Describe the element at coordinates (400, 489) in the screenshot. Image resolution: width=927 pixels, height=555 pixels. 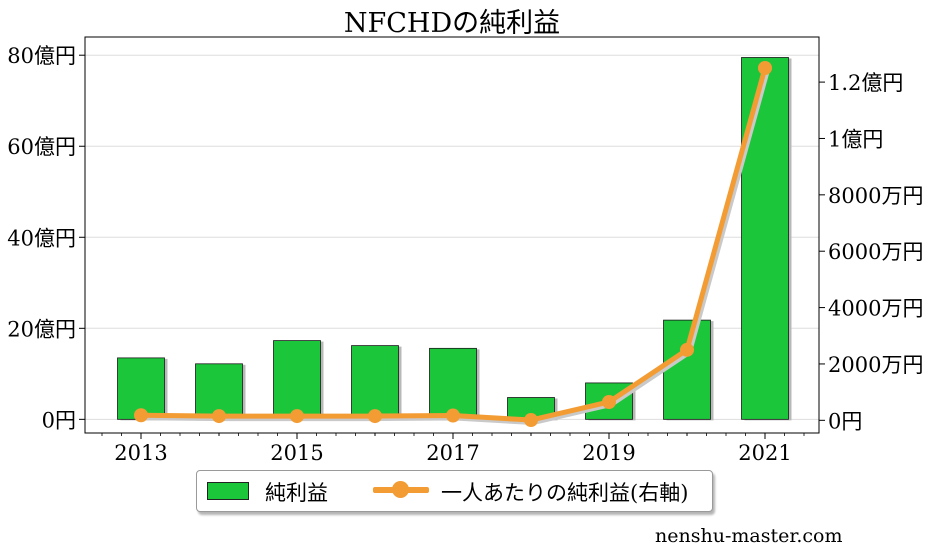
I see `legend-line-marker` at that location.